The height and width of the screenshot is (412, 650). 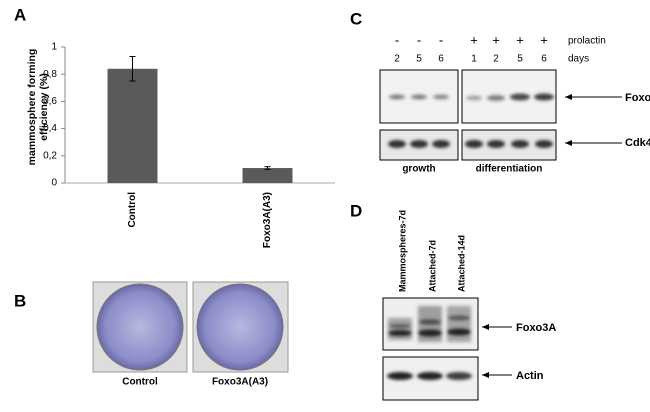 What do you see at coordinates (402, 251) in the screenshot?
I see `lane-label: Mammospheres-7d` at bounding box center [402, 251].